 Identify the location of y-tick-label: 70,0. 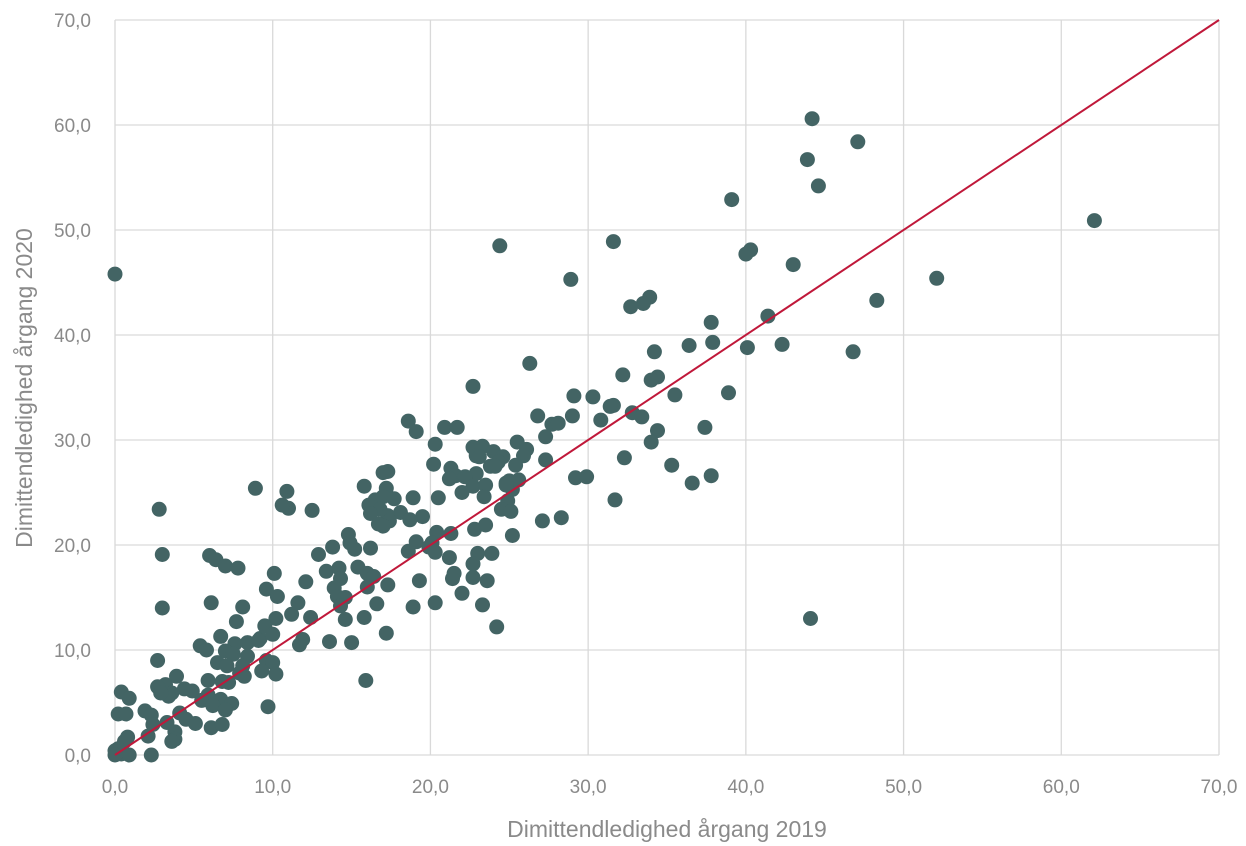
(72, 21).